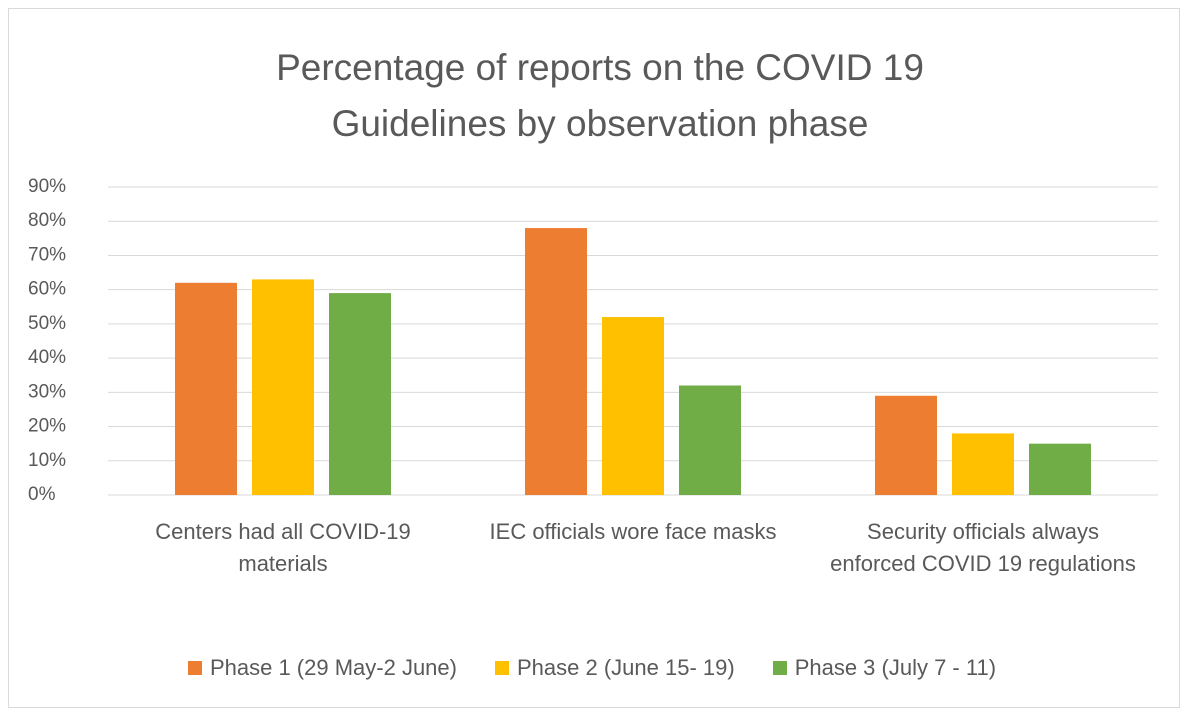 The image size is (1184, 713). What do you see at coordinates (333, 667) in the screenshot?
I see `legend-label: Phase 1 (29 May-2 June)` at bounding box center [333, 667].